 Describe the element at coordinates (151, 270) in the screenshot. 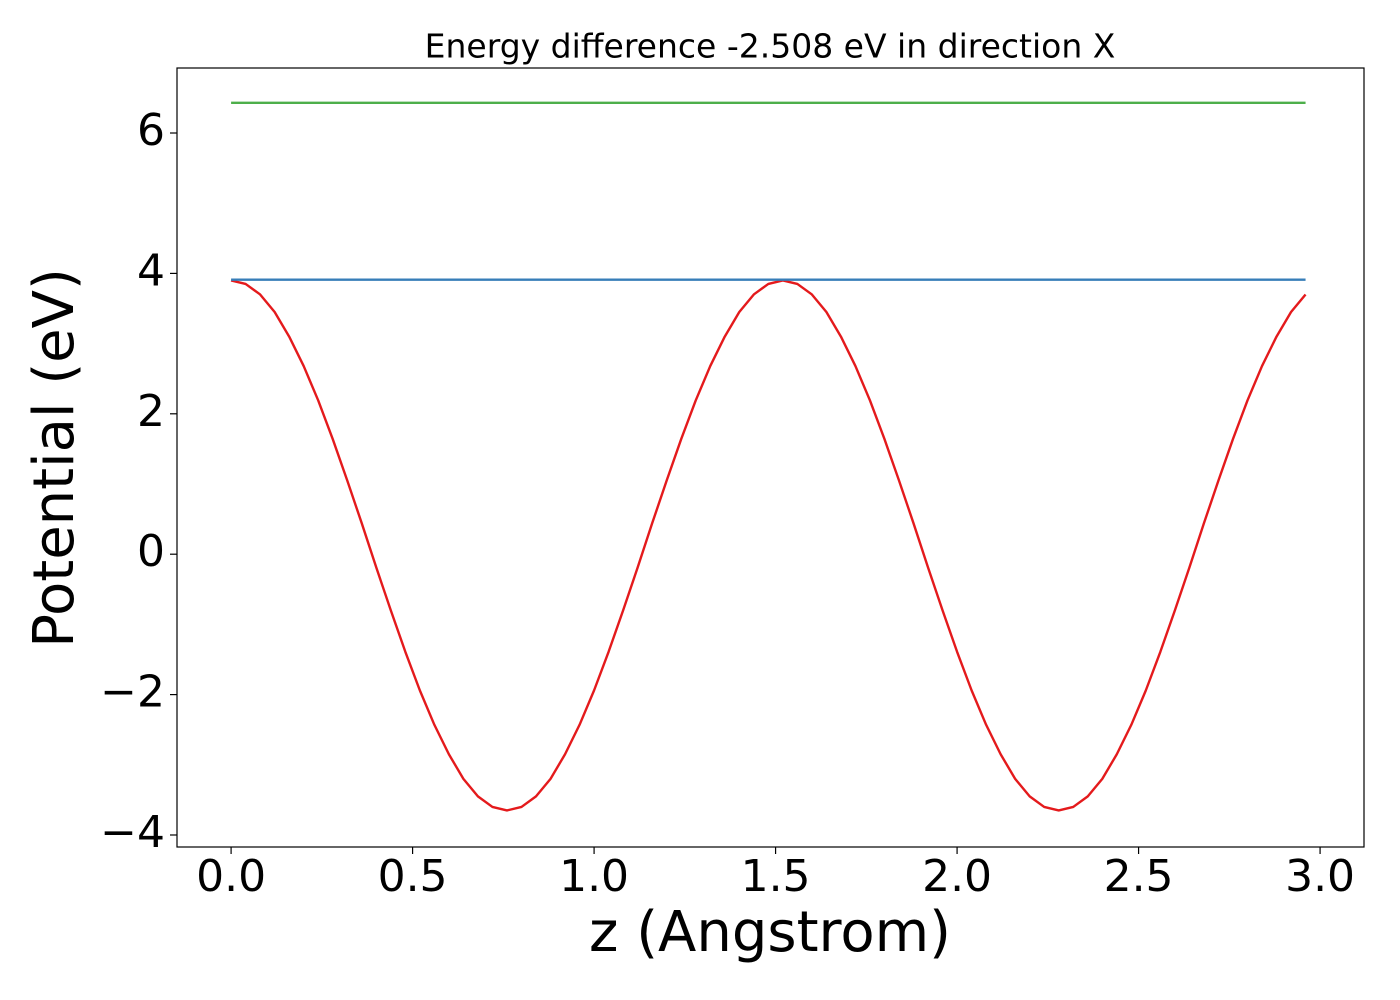

I see `y-tick-label: 4` at that location.